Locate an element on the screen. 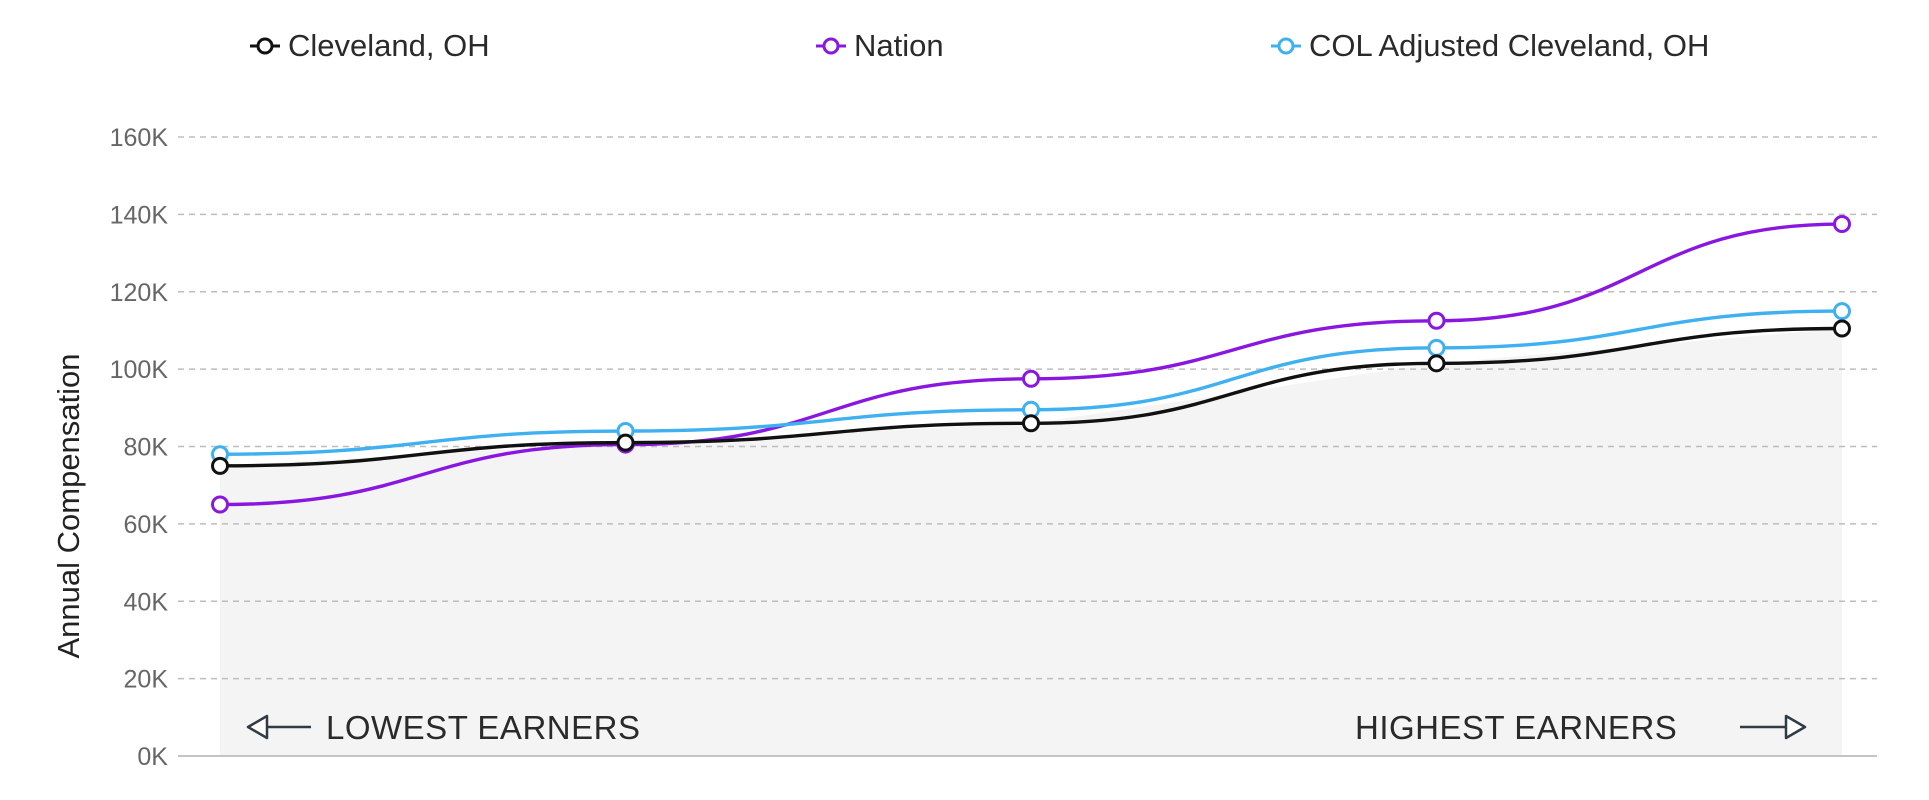 This screenshot has width=1929, height=800. y-tick-label: 100K is located at coordinates (139, 370).